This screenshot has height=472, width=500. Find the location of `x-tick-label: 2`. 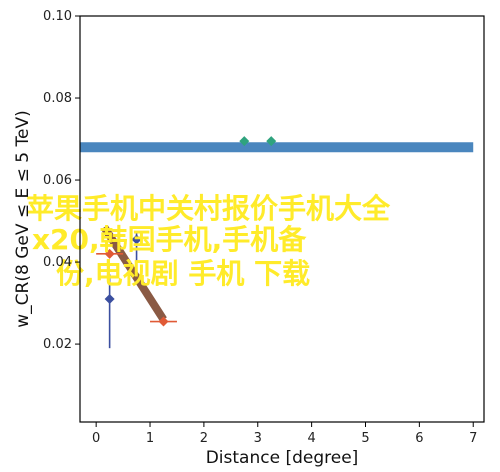

x-tick-label: 2 is located at coordinates (204, 438).